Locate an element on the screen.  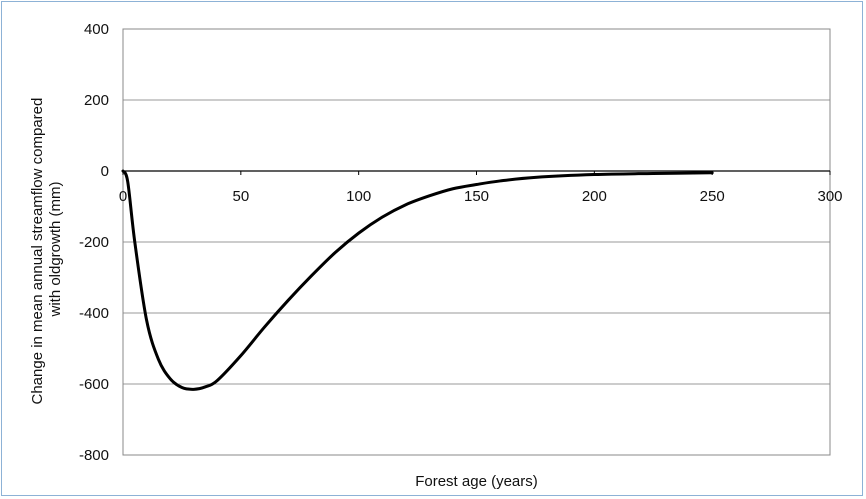
x-tick-labels: 0 50 100 150 200 250 300 is located at coordinates (481, 188).